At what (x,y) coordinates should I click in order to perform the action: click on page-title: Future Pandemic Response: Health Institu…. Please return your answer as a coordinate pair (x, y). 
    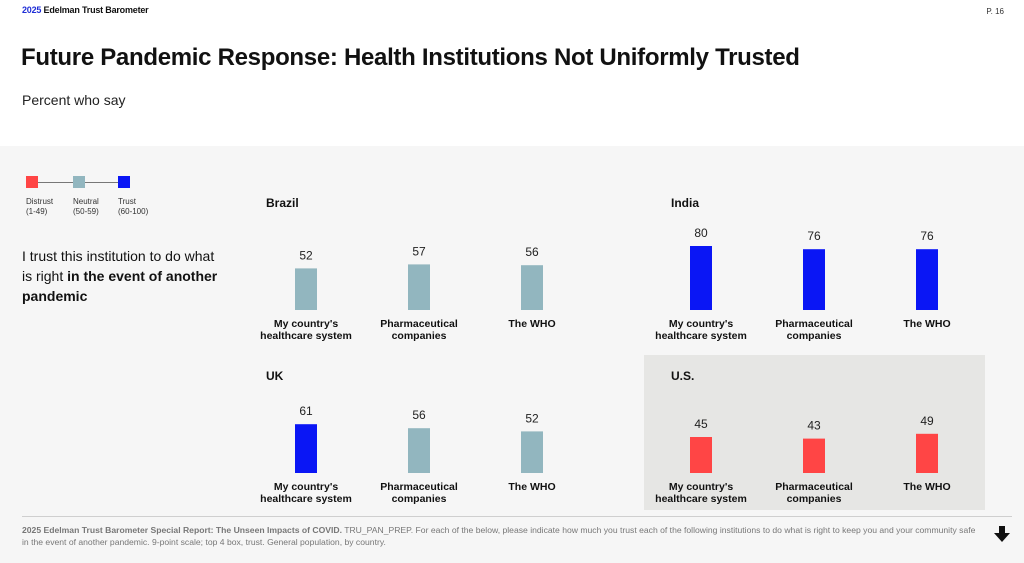
    Looking at the image, I should click on (410, 57).